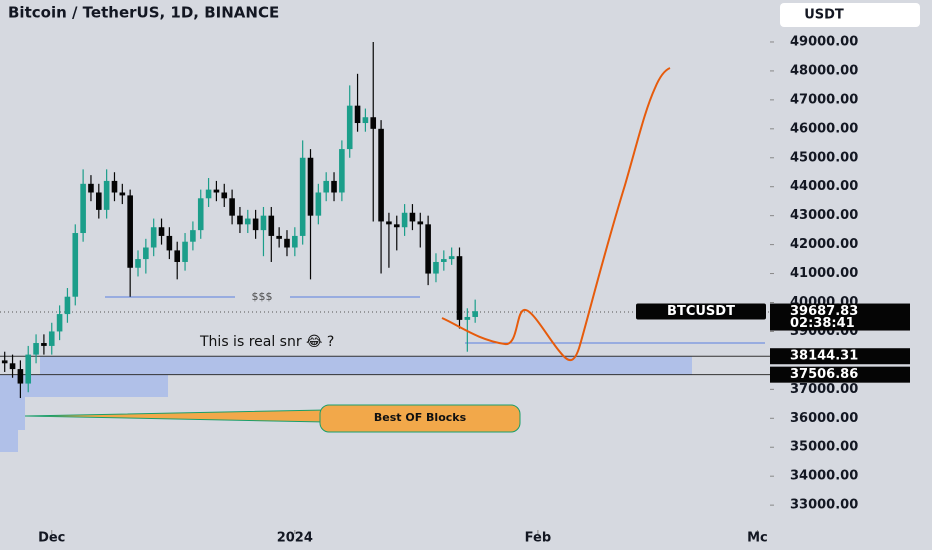 The width and height of the screenshot is (932, 550). I want to click on callout-text: Best OF Blocks, so click(420, 417).